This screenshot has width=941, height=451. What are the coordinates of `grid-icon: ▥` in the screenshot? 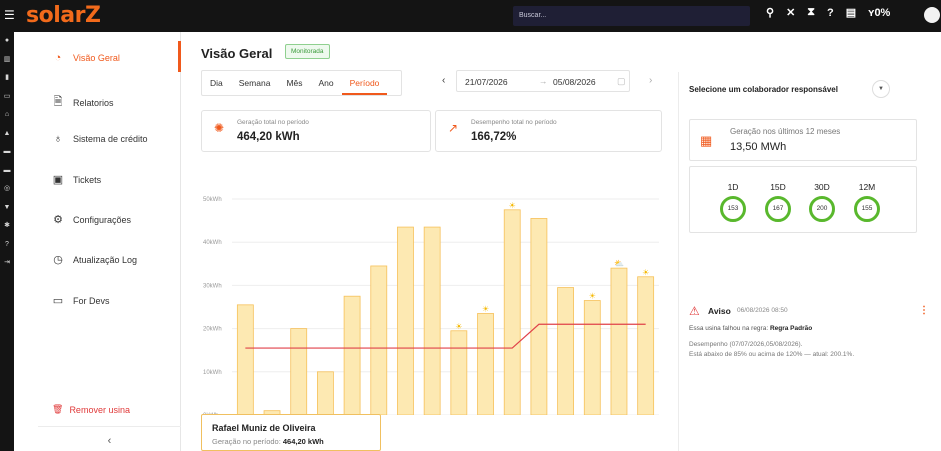 It's located at (7, 59).